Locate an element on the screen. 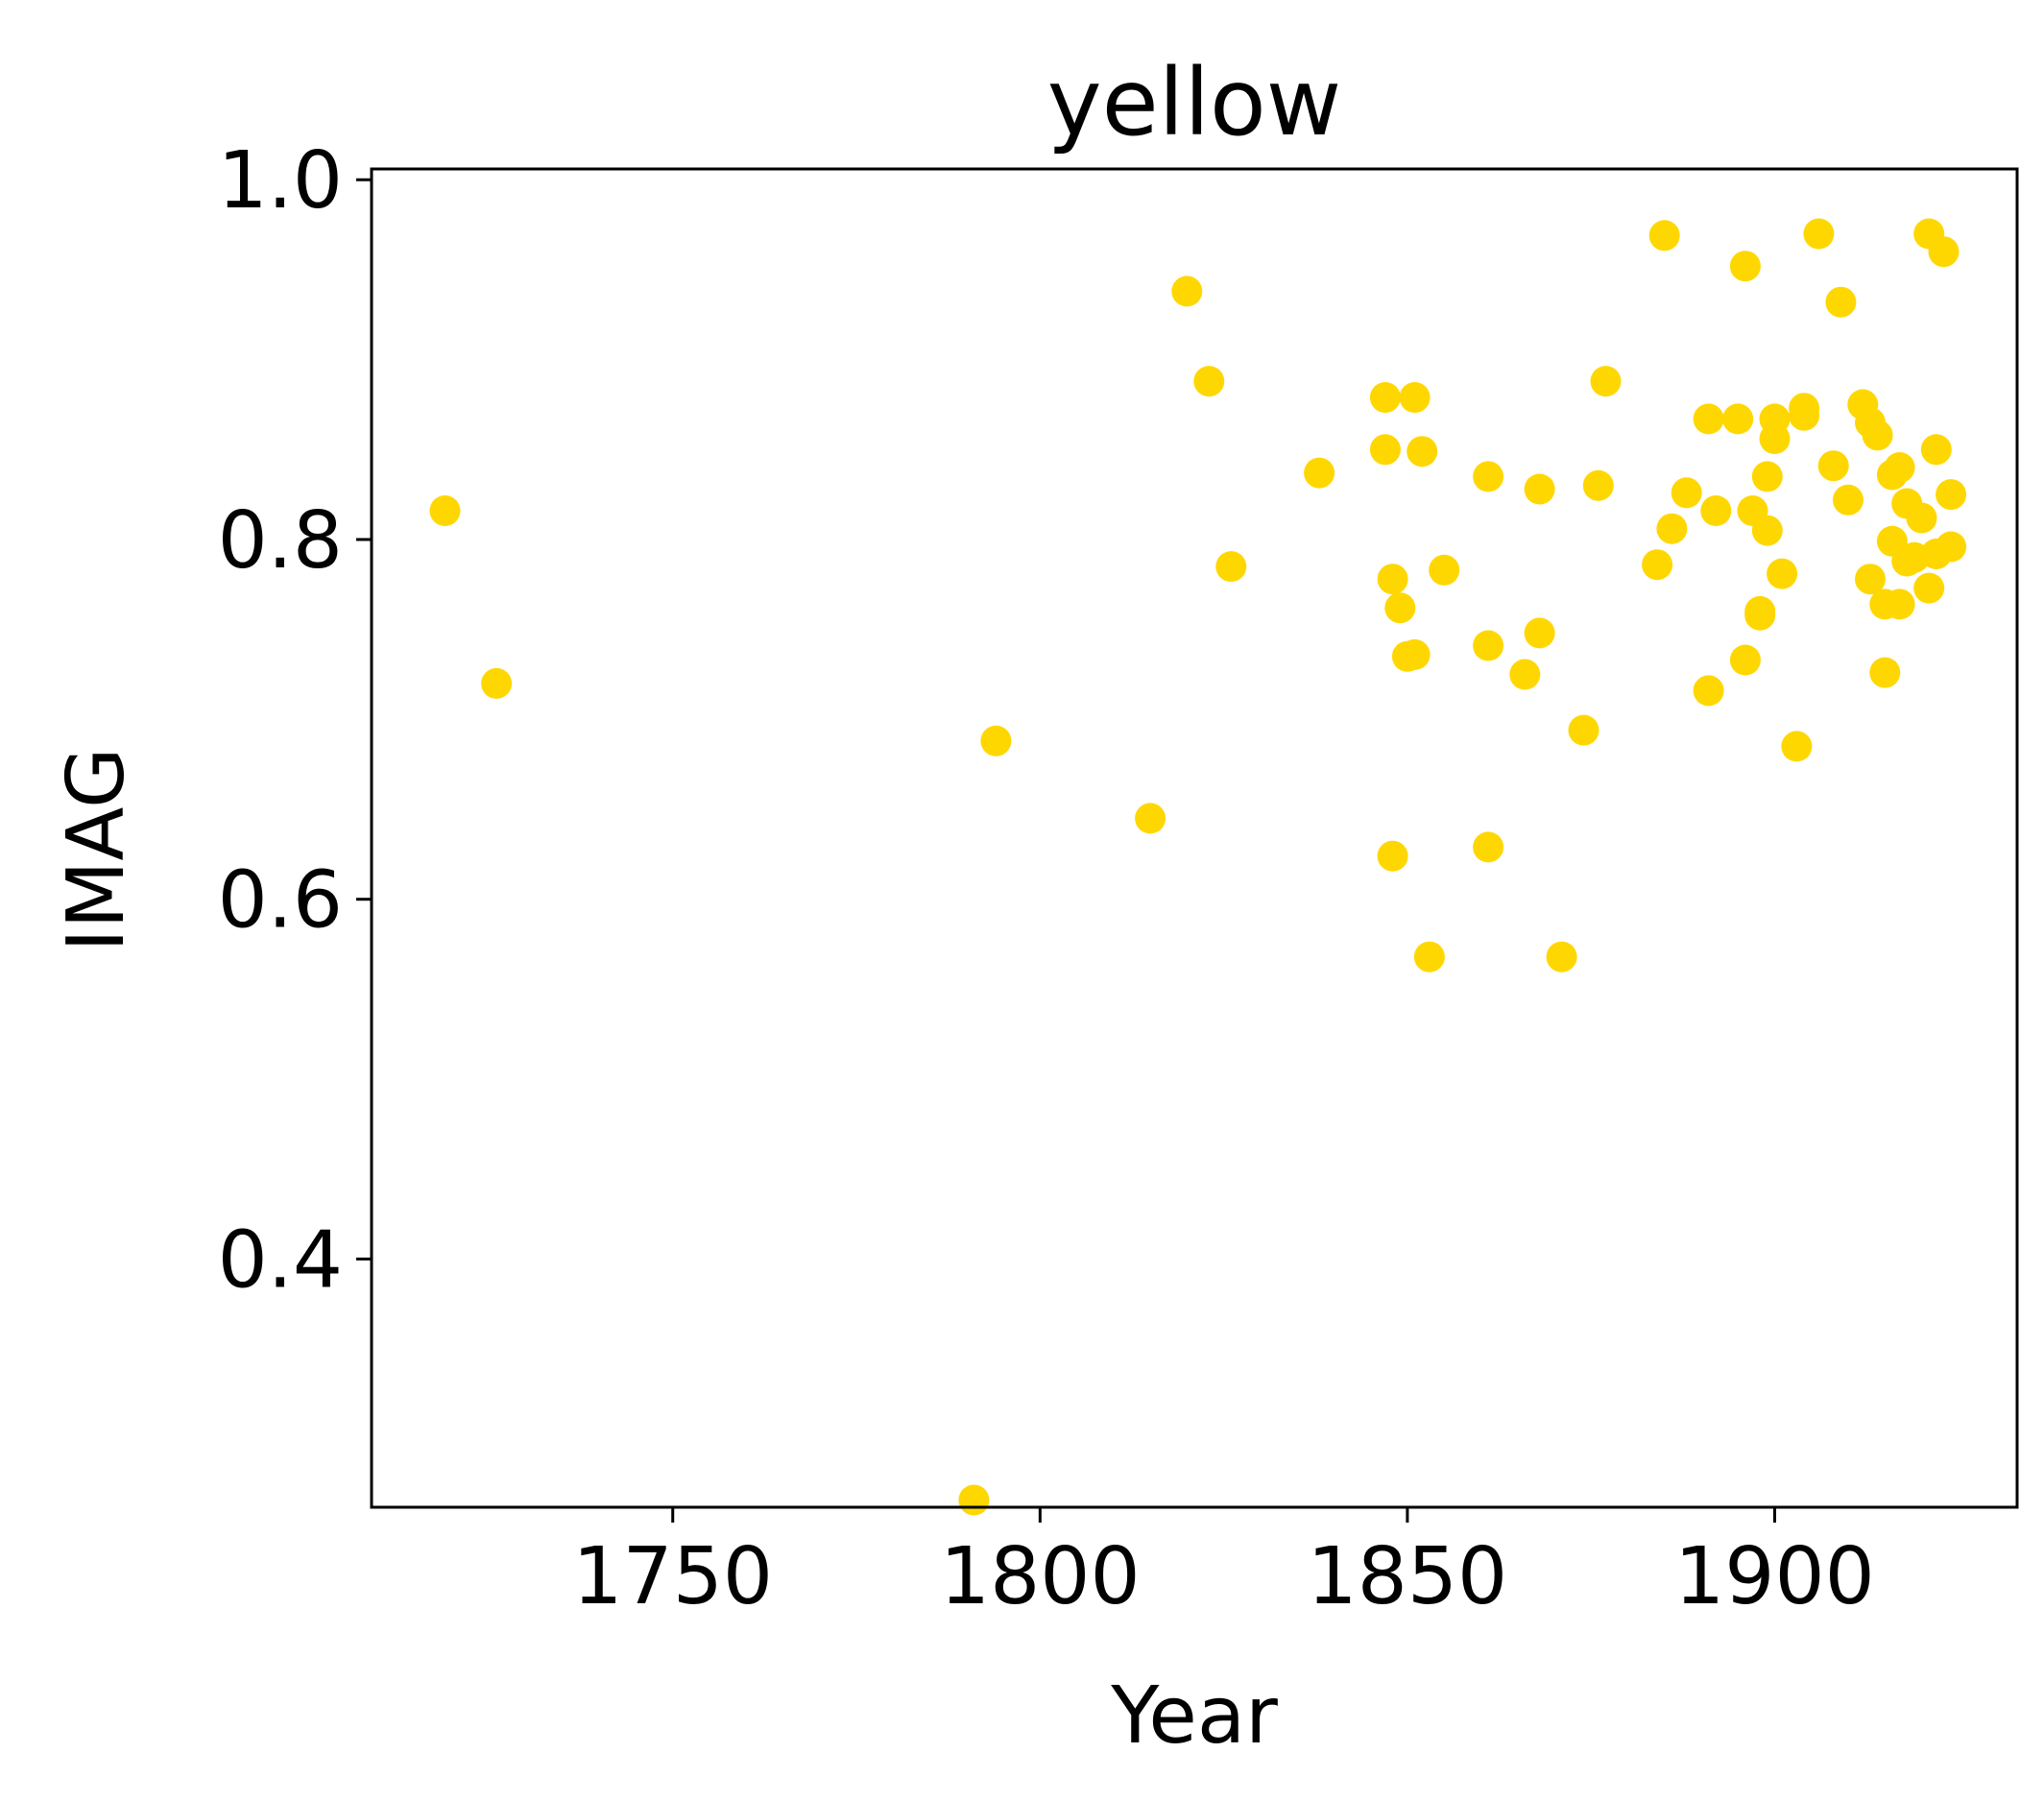 Image resolution: width=2044 pixels, height=1801 pixels. y-axis-label: IMAG is located at coordinates (96, 849).